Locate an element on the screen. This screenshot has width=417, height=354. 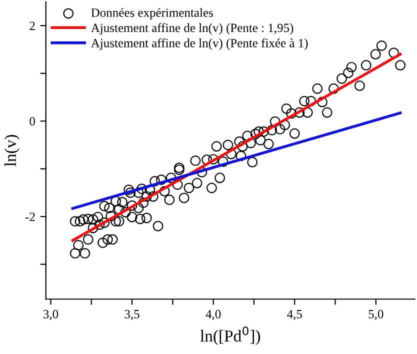
x-tick-label: 3,5 is located at coordinates (132, 315).